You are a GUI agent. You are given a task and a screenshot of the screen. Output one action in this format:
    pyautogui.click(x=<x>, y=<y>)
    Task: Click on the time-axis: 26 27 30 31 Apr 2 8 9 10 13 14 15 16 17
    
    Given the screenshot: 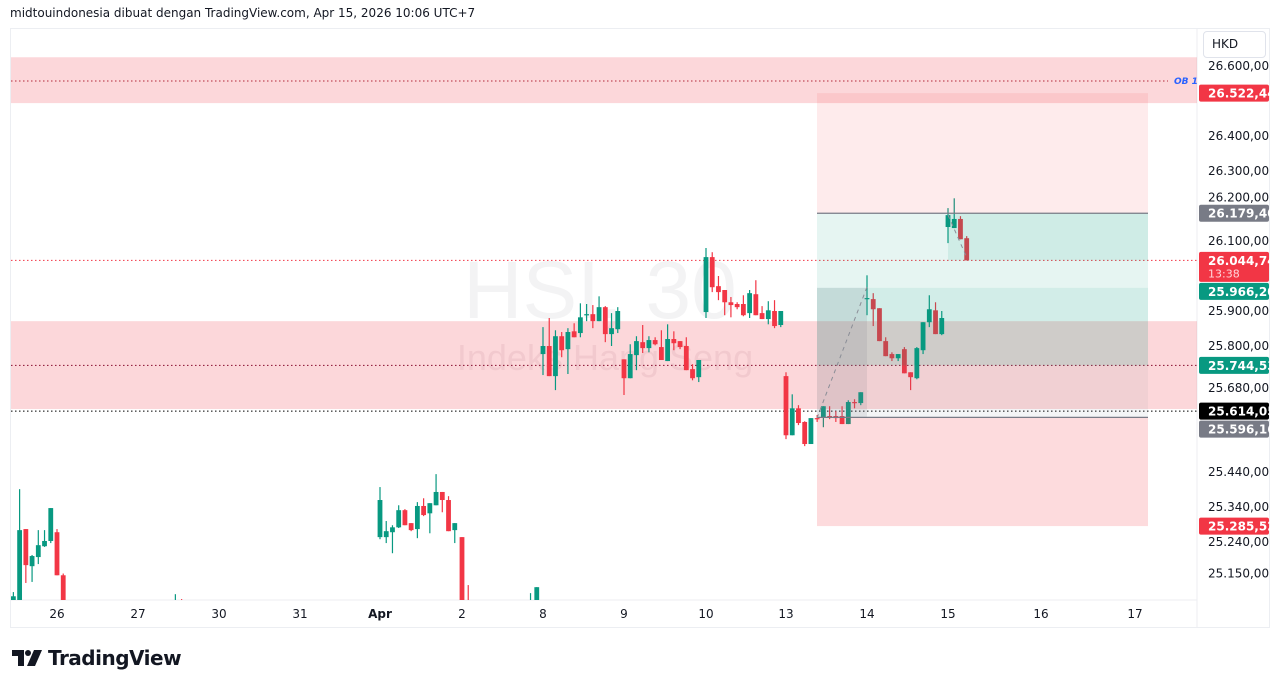 What is the action you would take?
    pyautogui.click(x=595, y=614)
    